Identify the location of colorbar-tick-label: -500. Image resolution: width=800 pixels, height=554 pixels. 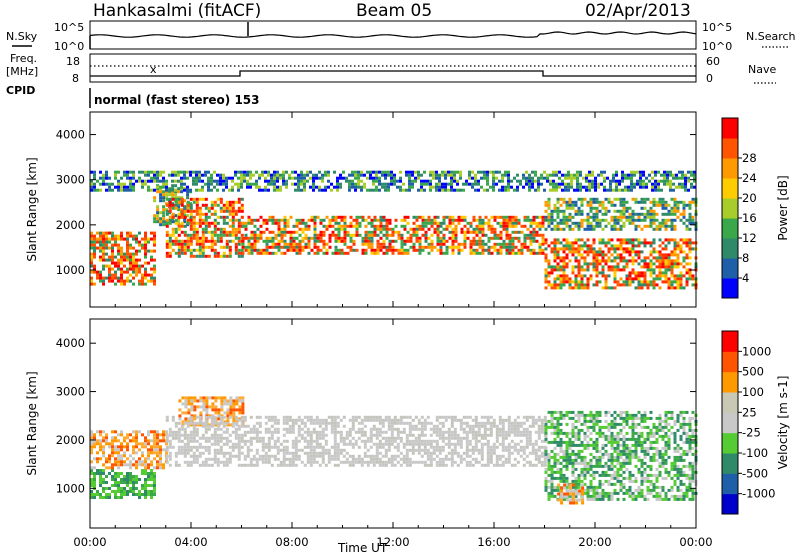
(755, 473).